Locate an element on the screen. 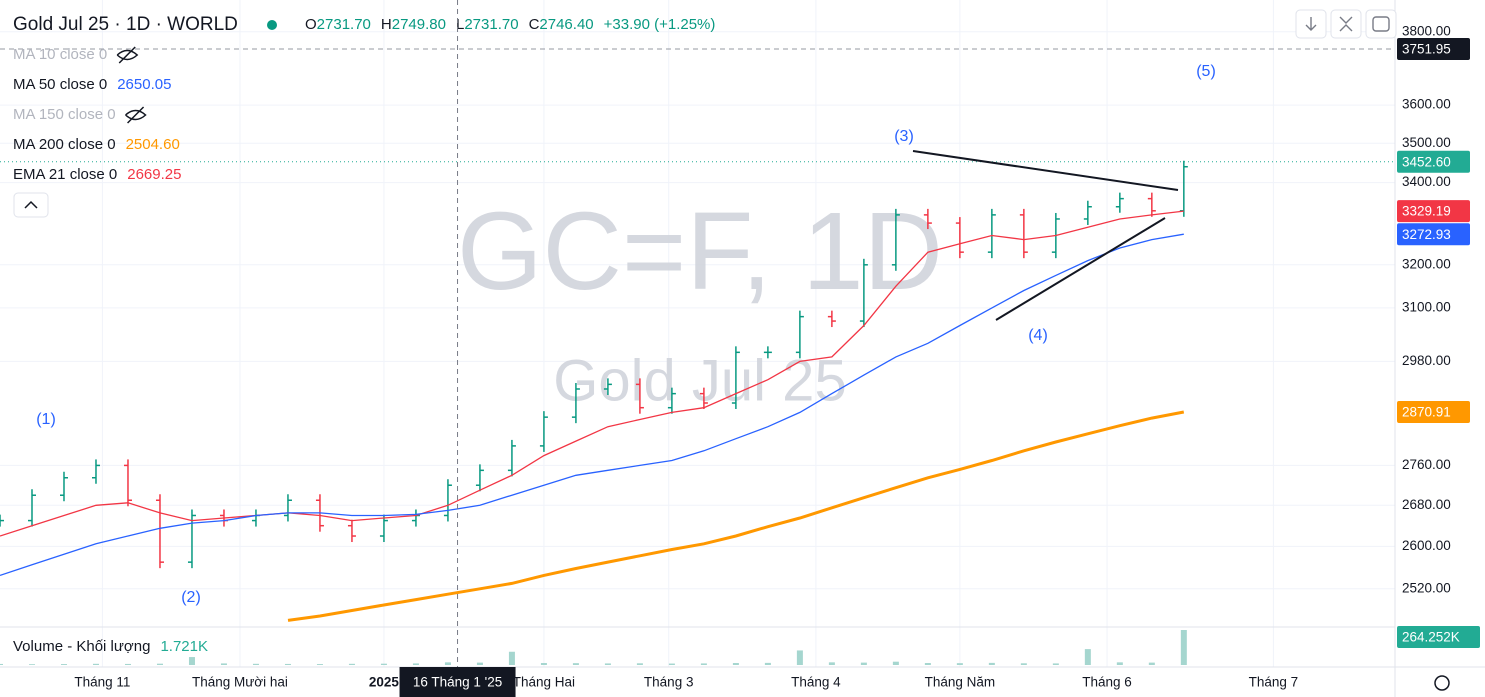 The image size is (1485, 697). price-marker-label: 3751.95 is located at coordinates (1426, 49).